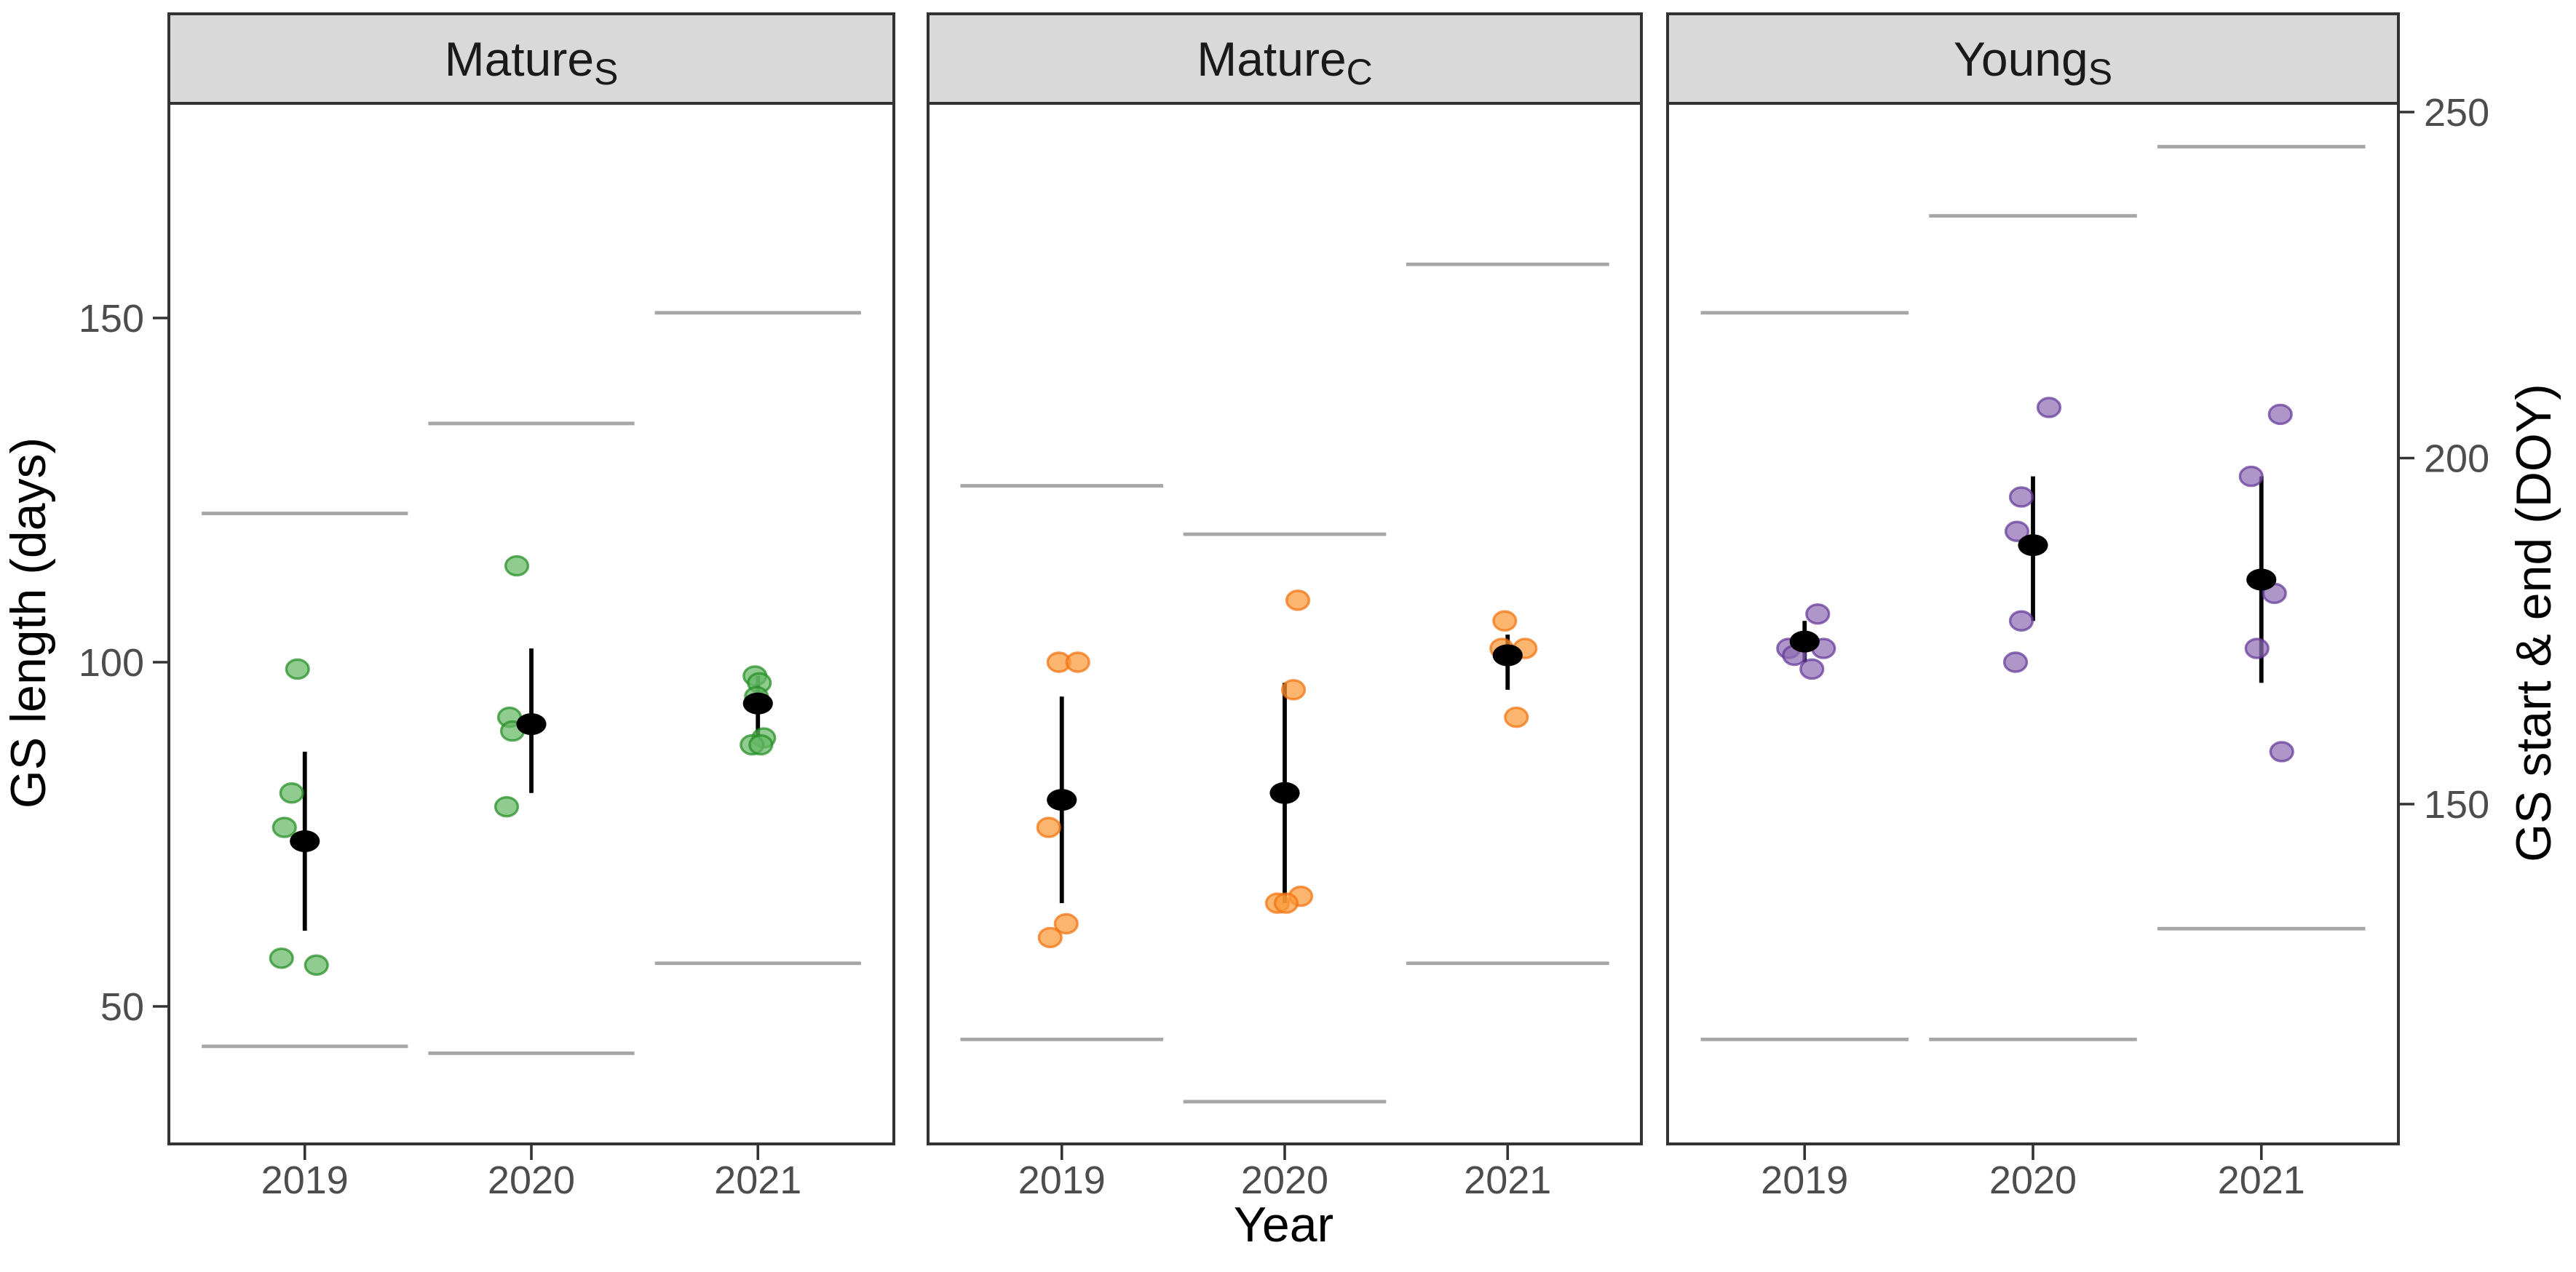 Image resolution: width=2576 pixels, height=1272 pixels. What do you see at coordinates (2456, 805) in the screenshot?
I see `right-y-tick-label: 150` at bounding box center [2456, 805].